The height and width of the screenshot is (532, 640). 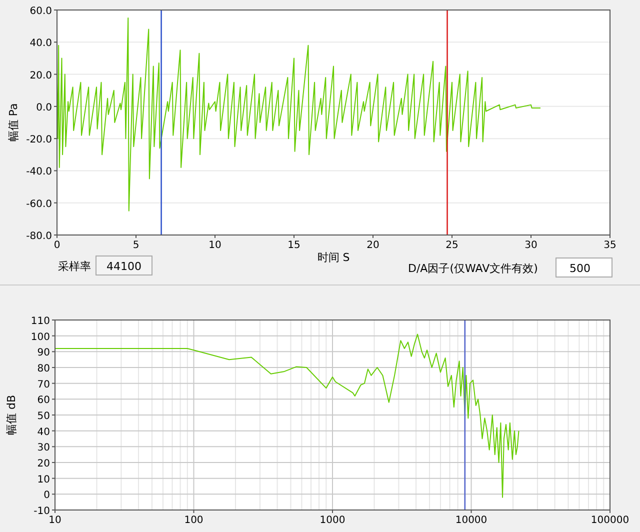 What do you see at coordinates (44, 108) in the screenshot?
I see `y-tick-label: 0.0` at bounding box center [44, 108].